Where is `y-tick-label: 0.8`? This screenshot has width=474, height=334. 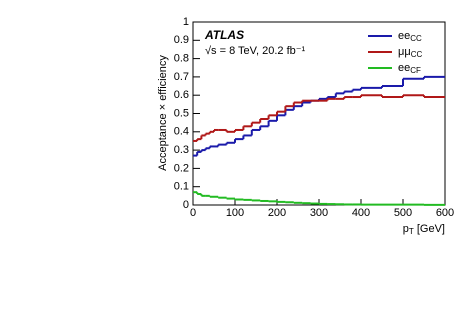 y-tick-label: 0.8 is located at coordinates (181, 59).